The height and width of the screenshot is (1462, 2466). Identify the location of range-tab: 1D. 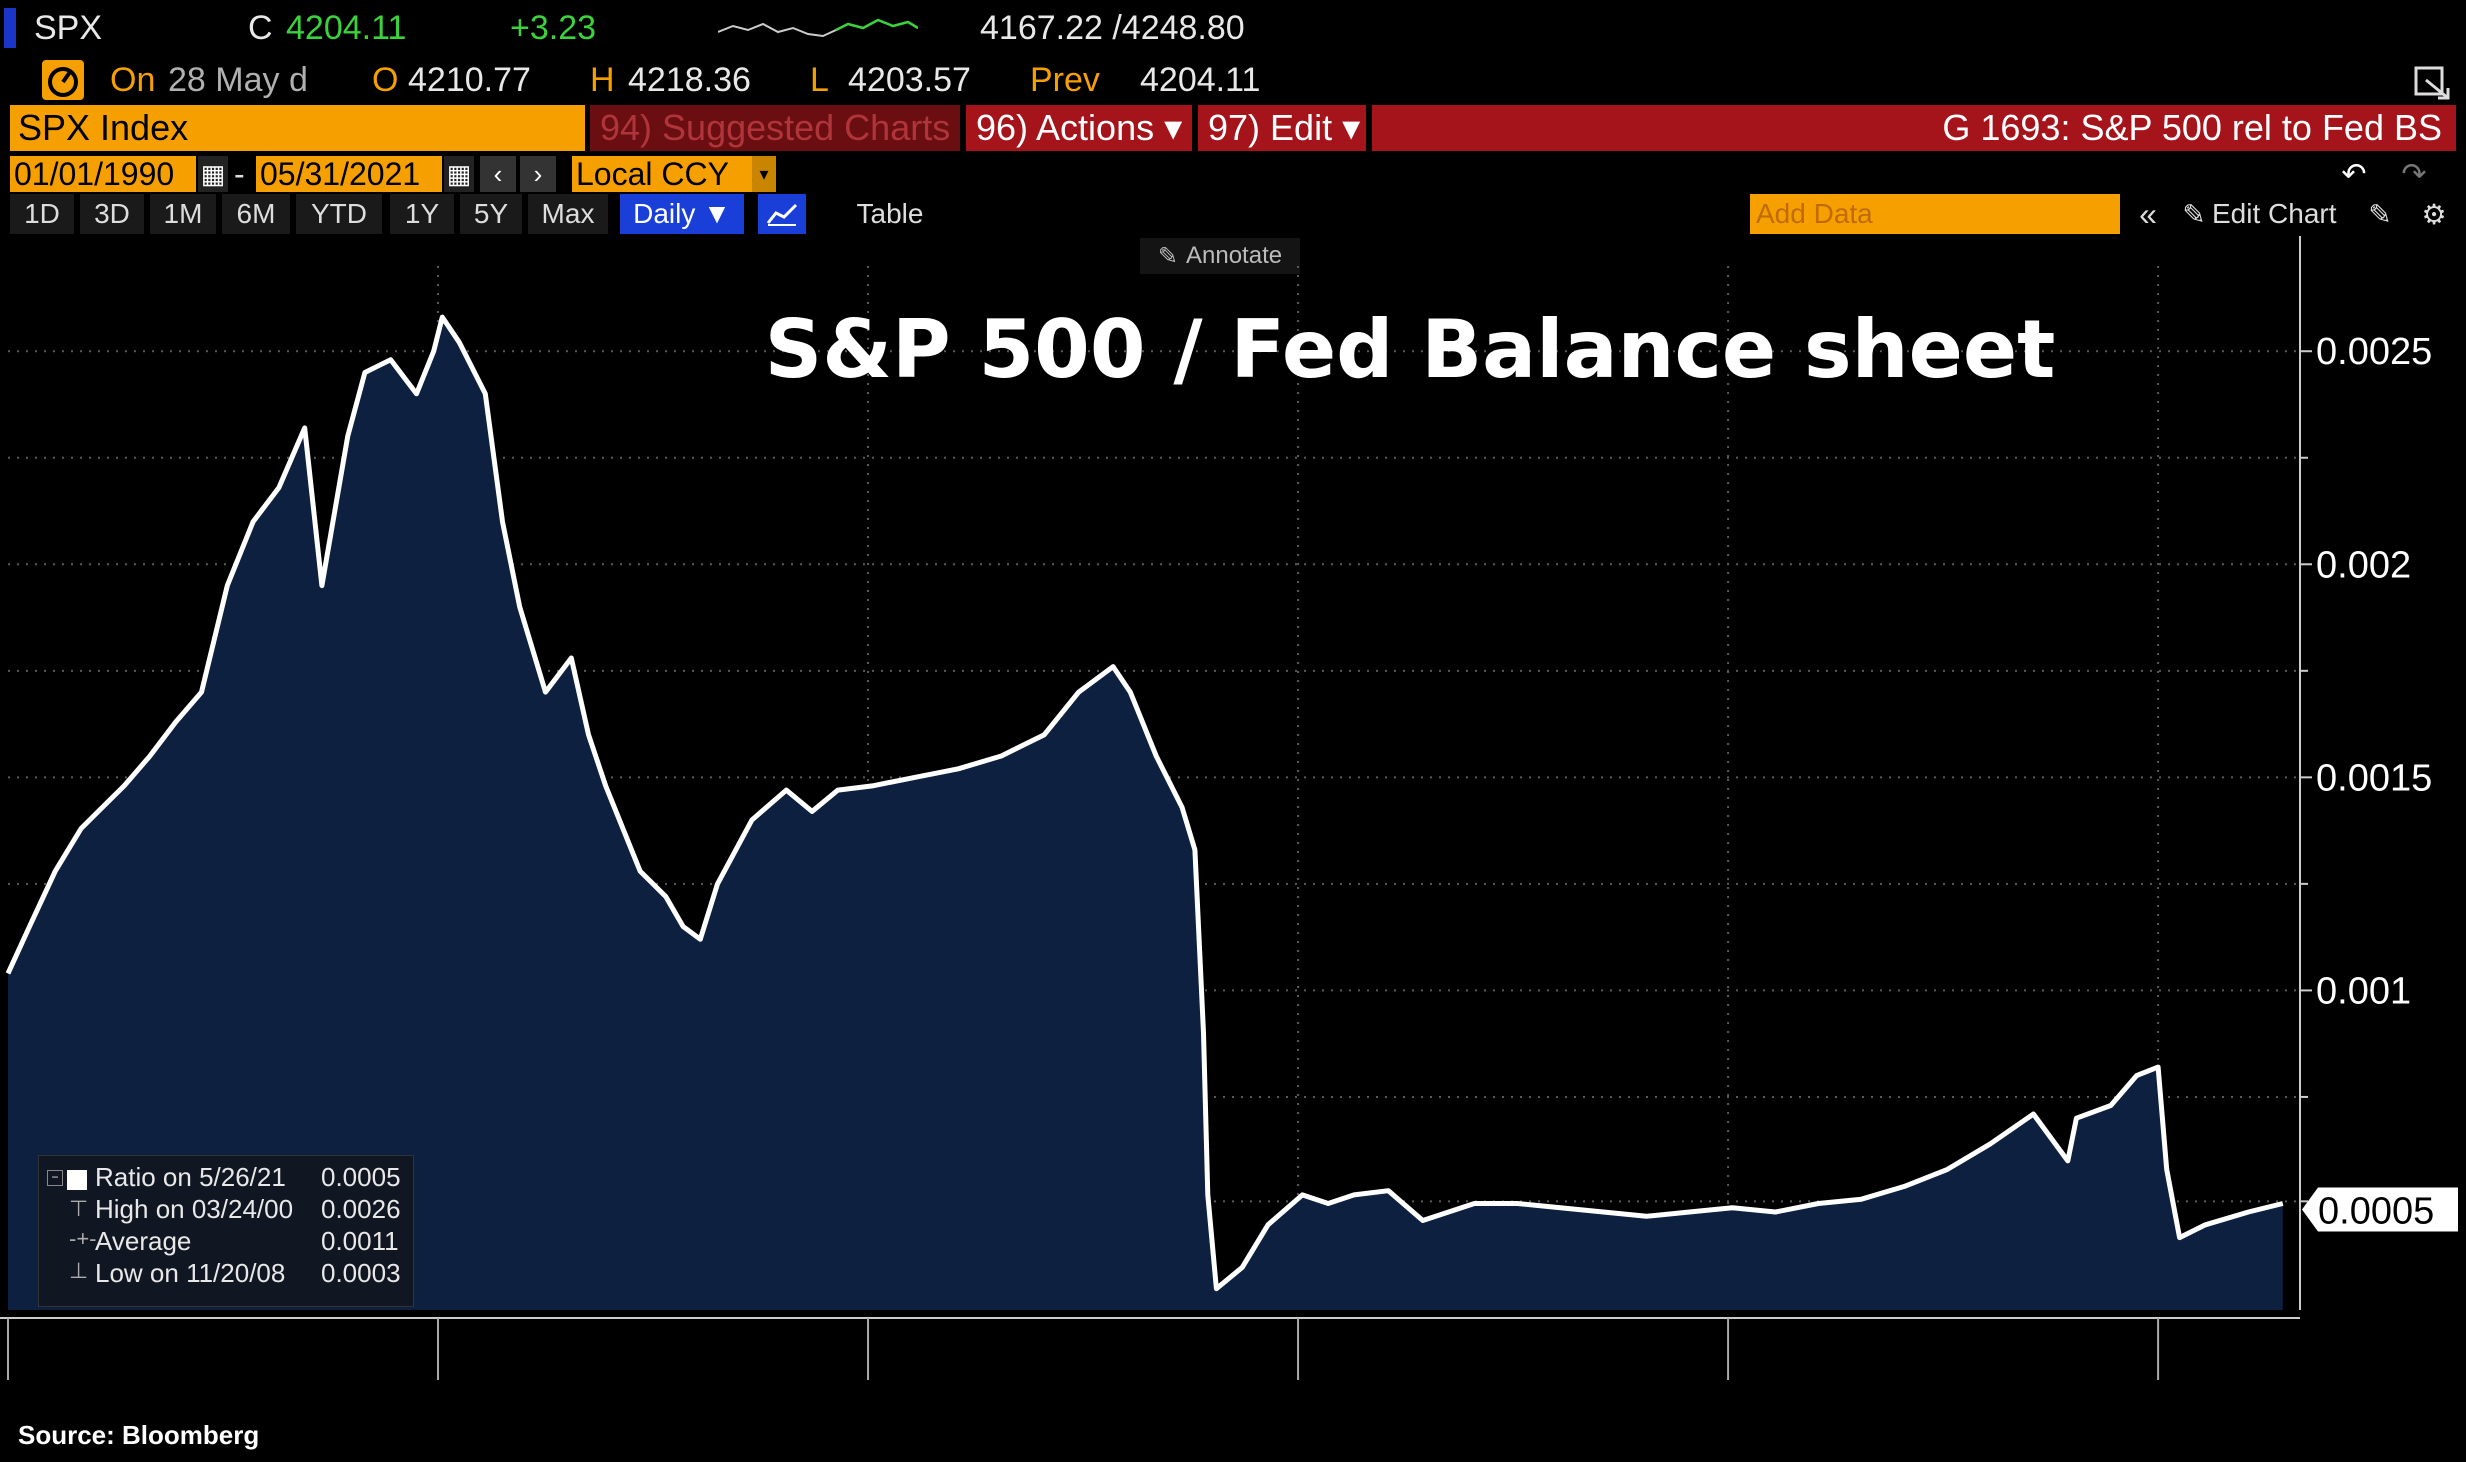
(42, 214).